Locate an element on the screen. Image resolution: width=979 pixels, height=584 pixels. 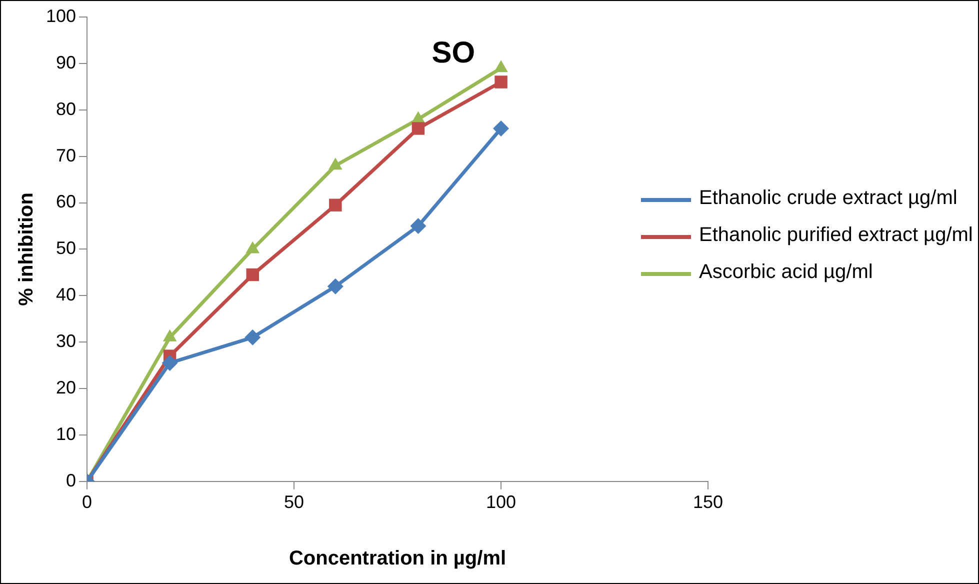
x-axis-title: Concentration in µg/ml is located at coordinates (397, 559).